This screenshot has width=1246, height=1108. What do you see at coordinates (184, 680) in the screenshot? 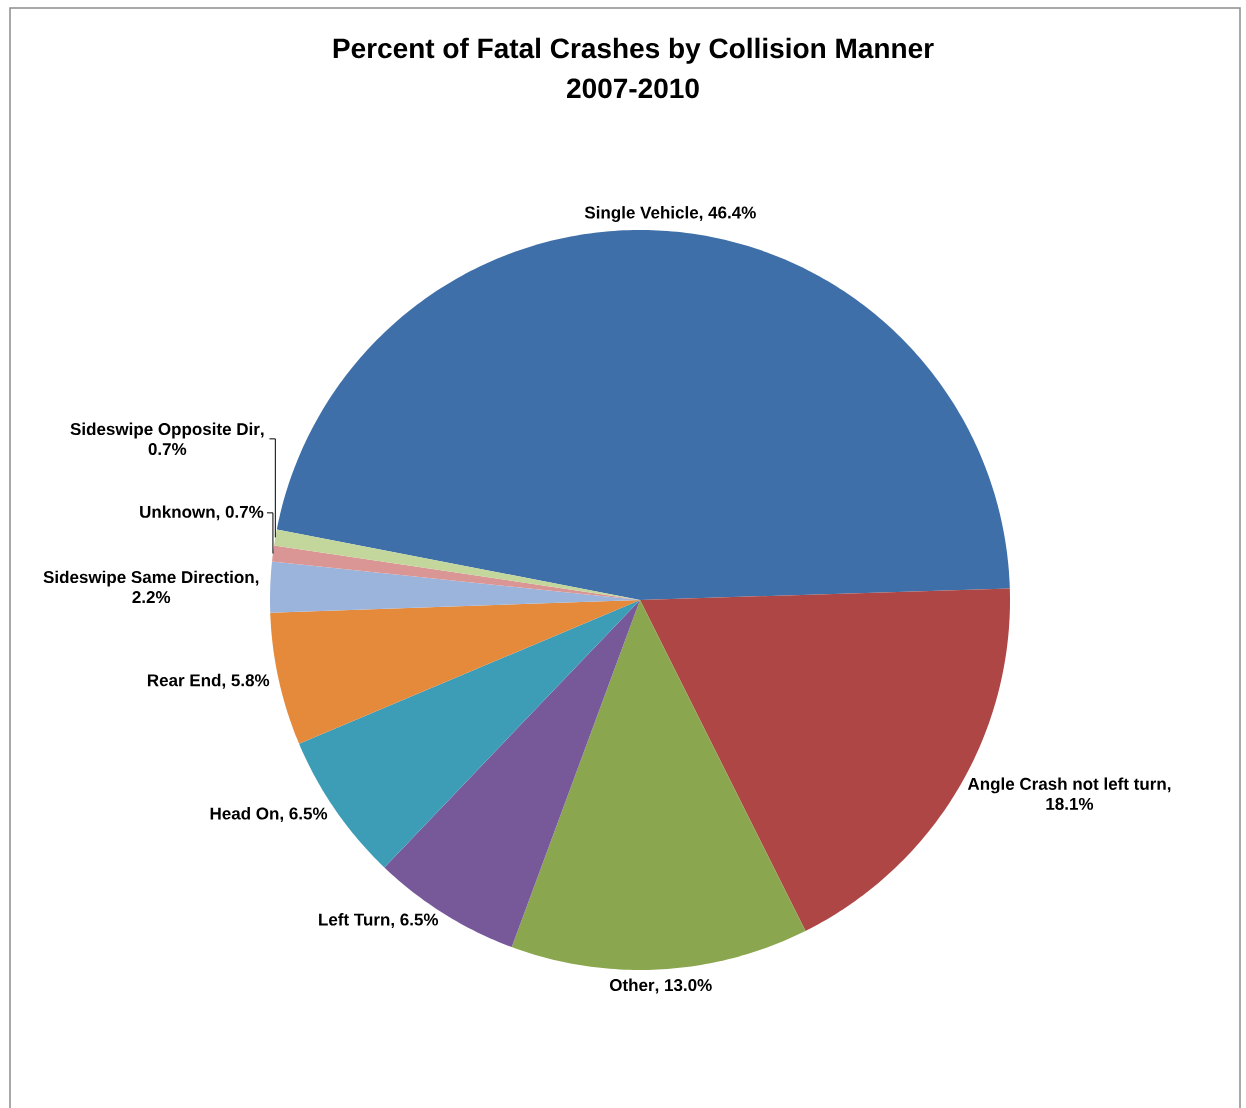
I see `slice-label: Rear End` at bounding box center [184, 680].